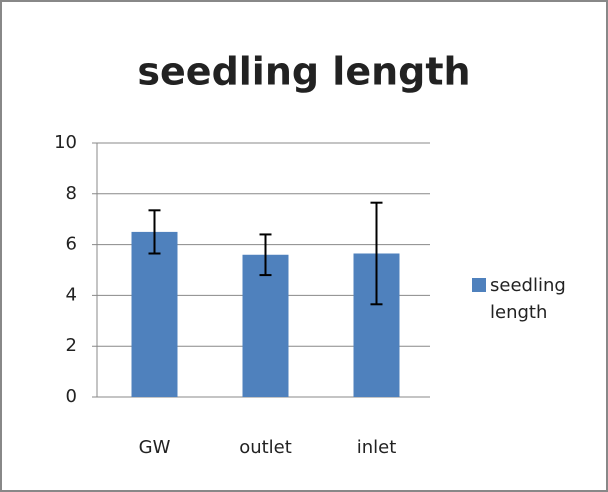 The width and height of the screenshot is (608, 492). Describe the element at coordinates (265, 447) in the screenshot. I see `x-tick-label: outlet` at that location.